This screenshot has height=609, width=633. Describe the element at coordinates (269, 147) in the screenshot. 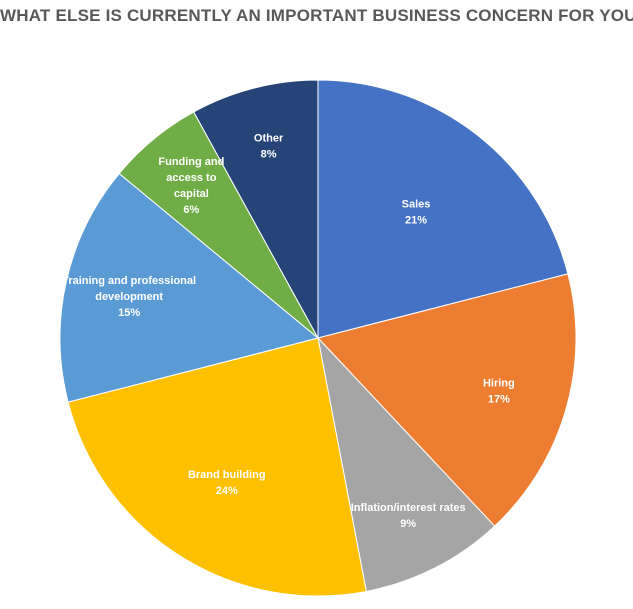

I see `slice-label-other: Other 8%` at that location.